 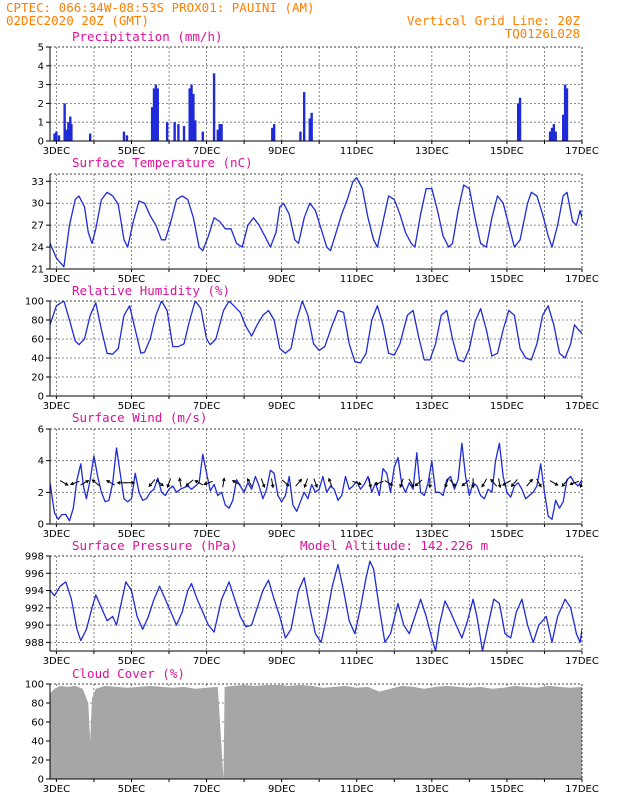 What do you see at coordinates (507, 151) in the screenshot?
I see `precip-xtick-label: 15DEC` at bounding box center [507, 151].